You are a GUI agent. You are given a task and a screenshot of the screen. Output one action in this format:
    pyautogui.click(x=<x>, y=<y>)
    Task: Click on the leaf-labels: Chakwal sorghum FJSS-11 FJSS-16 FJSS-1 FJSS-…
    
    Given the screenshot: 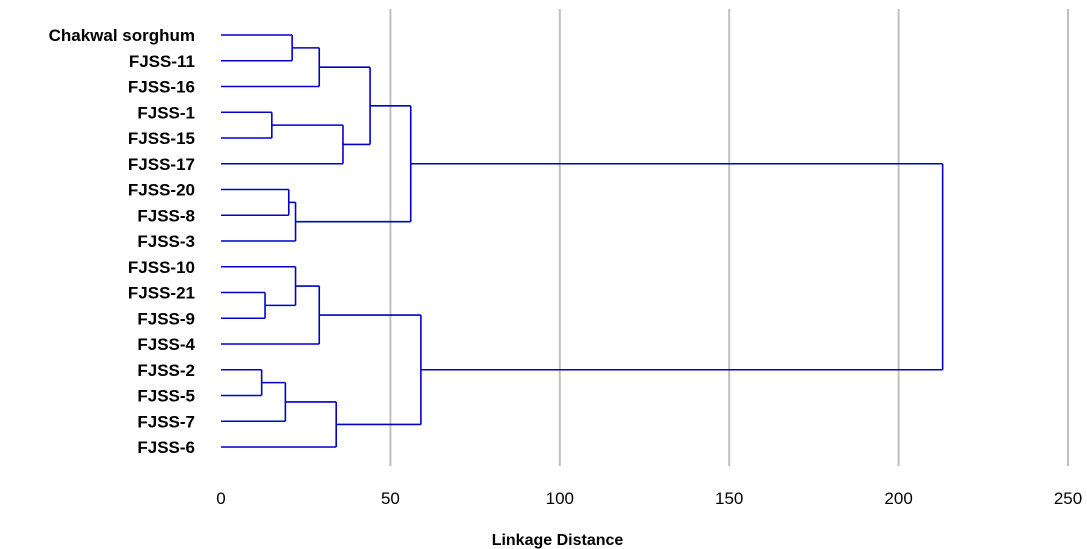 What is the action you would take?
    pyautogui.click(x=122, y=241)
    